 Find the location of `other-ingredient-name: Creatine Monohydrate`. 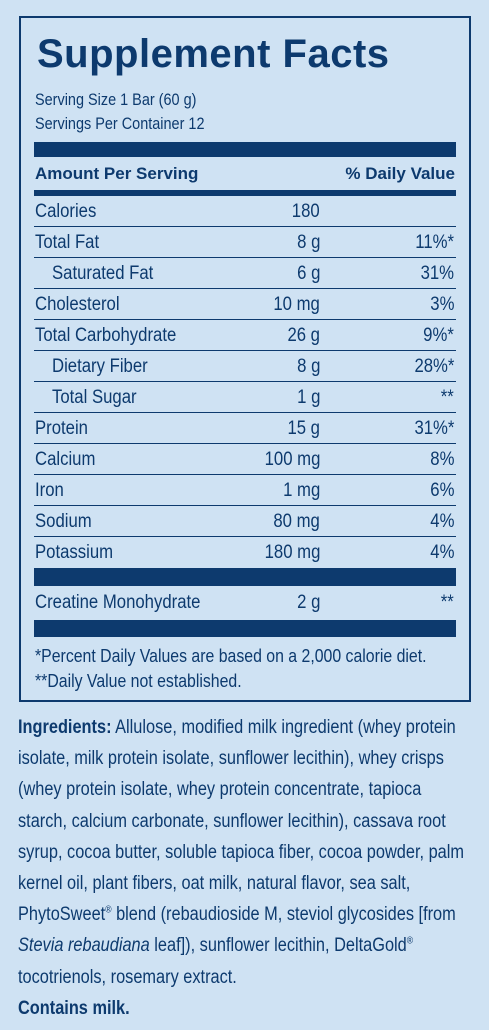

other-ingredient-name: Creatine Monohydrate is located at coordinates (118, 602).